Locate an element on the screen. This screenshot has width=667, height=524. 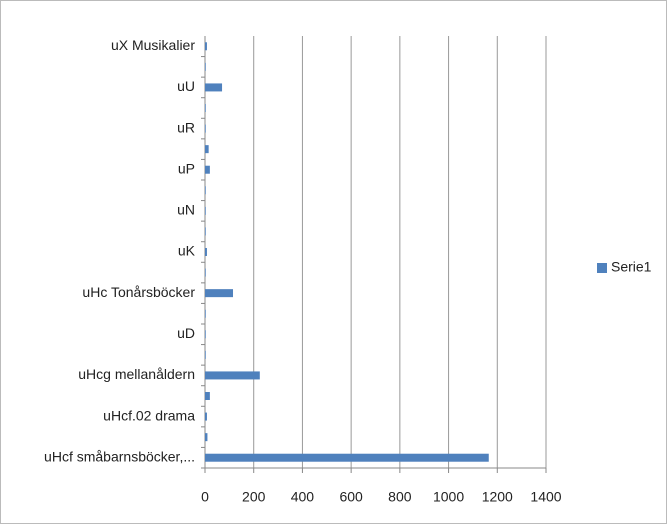
x-tick-label: 1400 is located at coordinates (545, 497).